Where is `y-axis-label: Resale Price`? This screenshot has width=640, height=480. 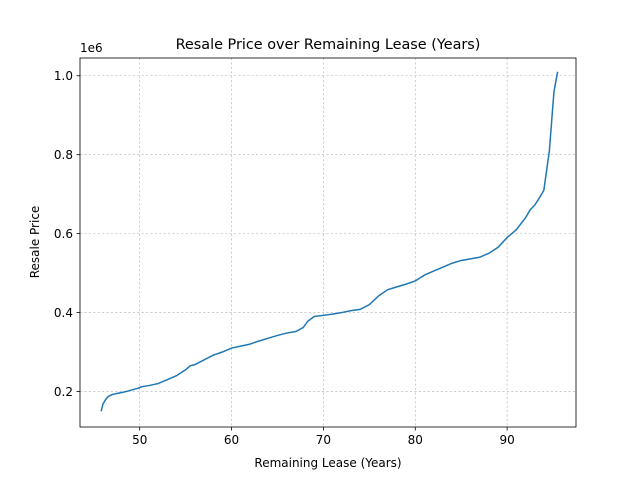 y-axis-label: Resale Price is located at coordinates (35, 242).